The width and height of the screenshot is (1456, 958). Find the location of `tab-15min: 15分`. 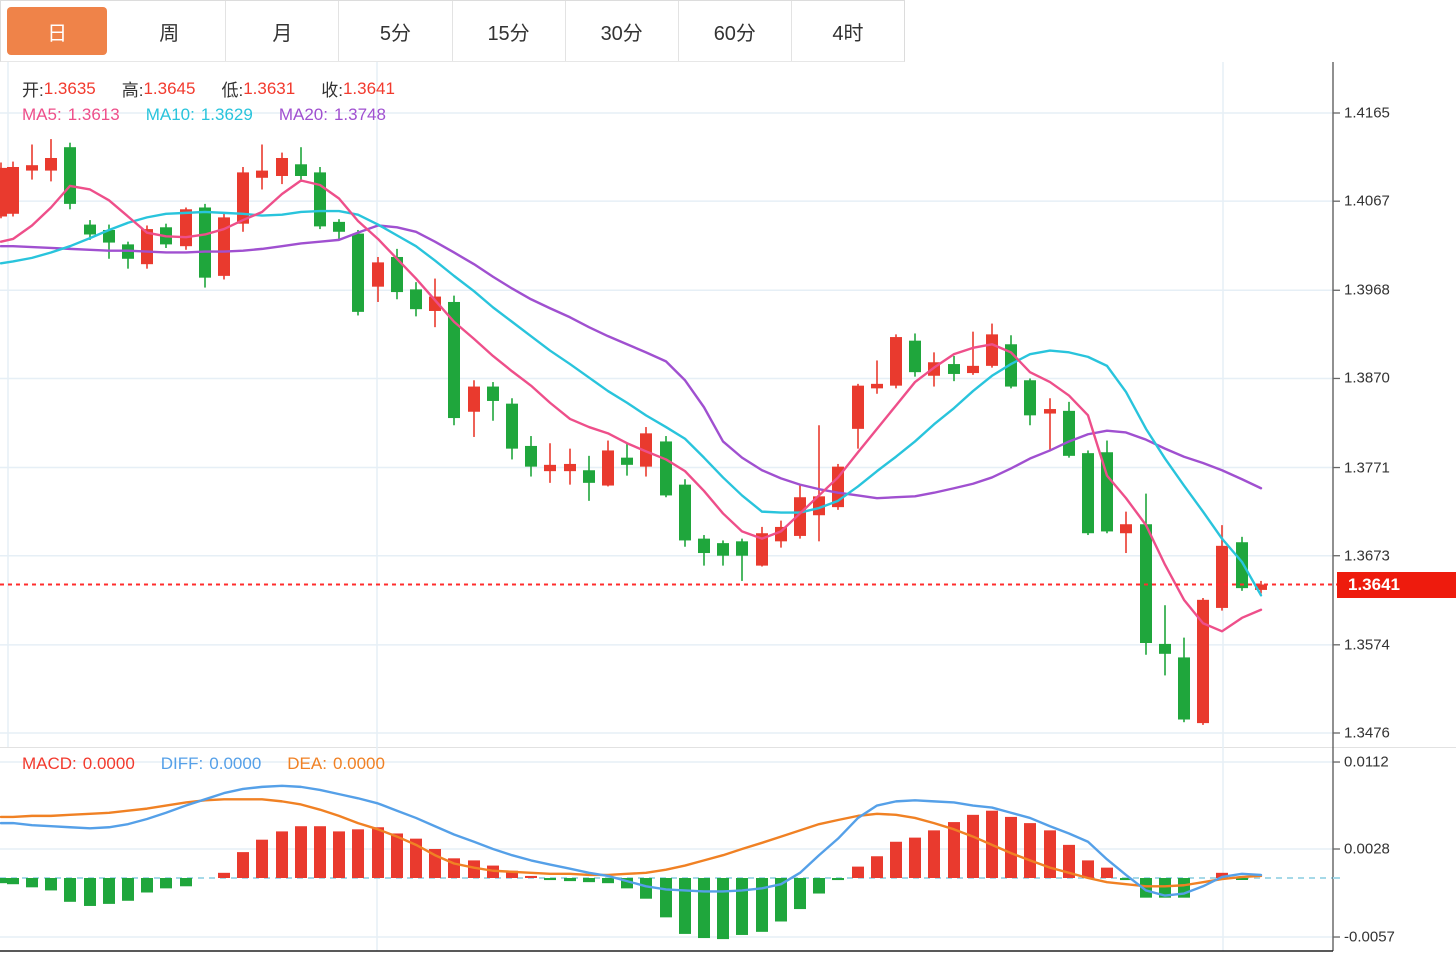

tab-15min: 15分 is located at coordinates (509, 31).